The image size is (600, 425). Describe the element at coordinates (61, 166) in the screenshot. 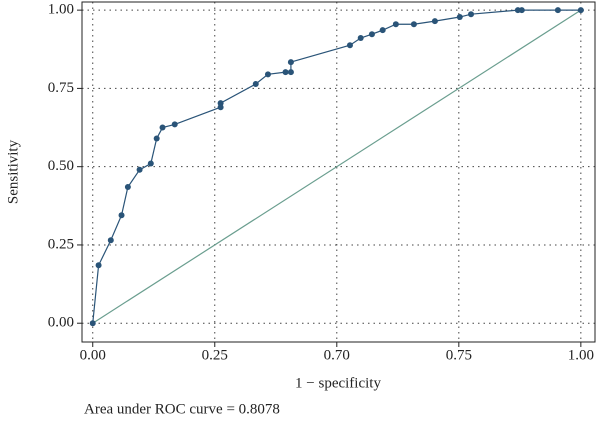

I see `y-tick-label: 0.50` at that location.